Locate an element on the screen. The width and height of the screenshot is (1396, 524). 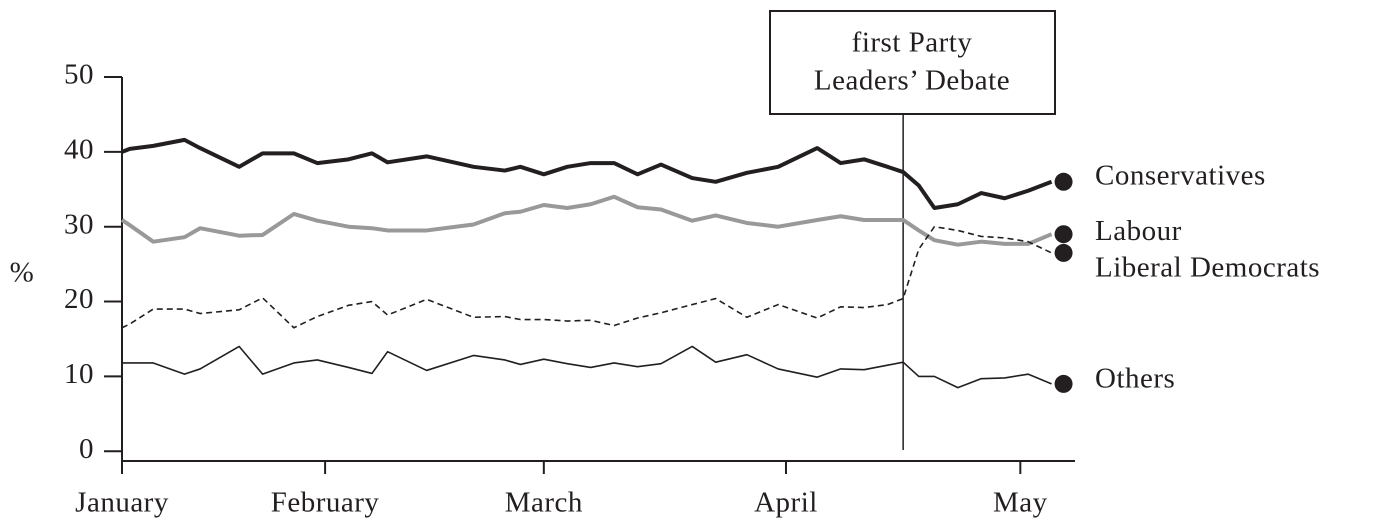
x-tick-label: April is located at coordinates (786, 503).